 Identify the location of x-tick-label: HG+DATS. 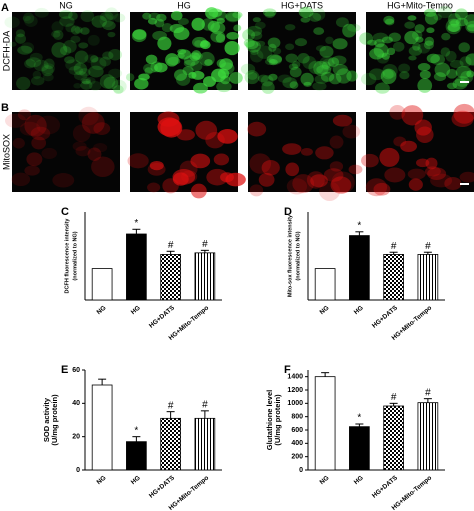
(385, 487).